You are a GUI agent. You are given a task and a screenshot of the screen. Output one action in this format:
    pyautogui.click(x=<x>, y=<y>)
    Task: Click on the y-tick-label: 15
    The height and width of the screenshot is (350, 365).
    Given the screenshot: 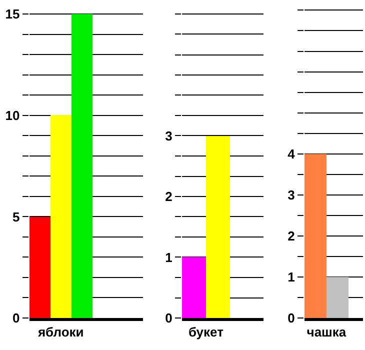 What is the action you would take?
    pyautogui.click(x=12, y=14)
    